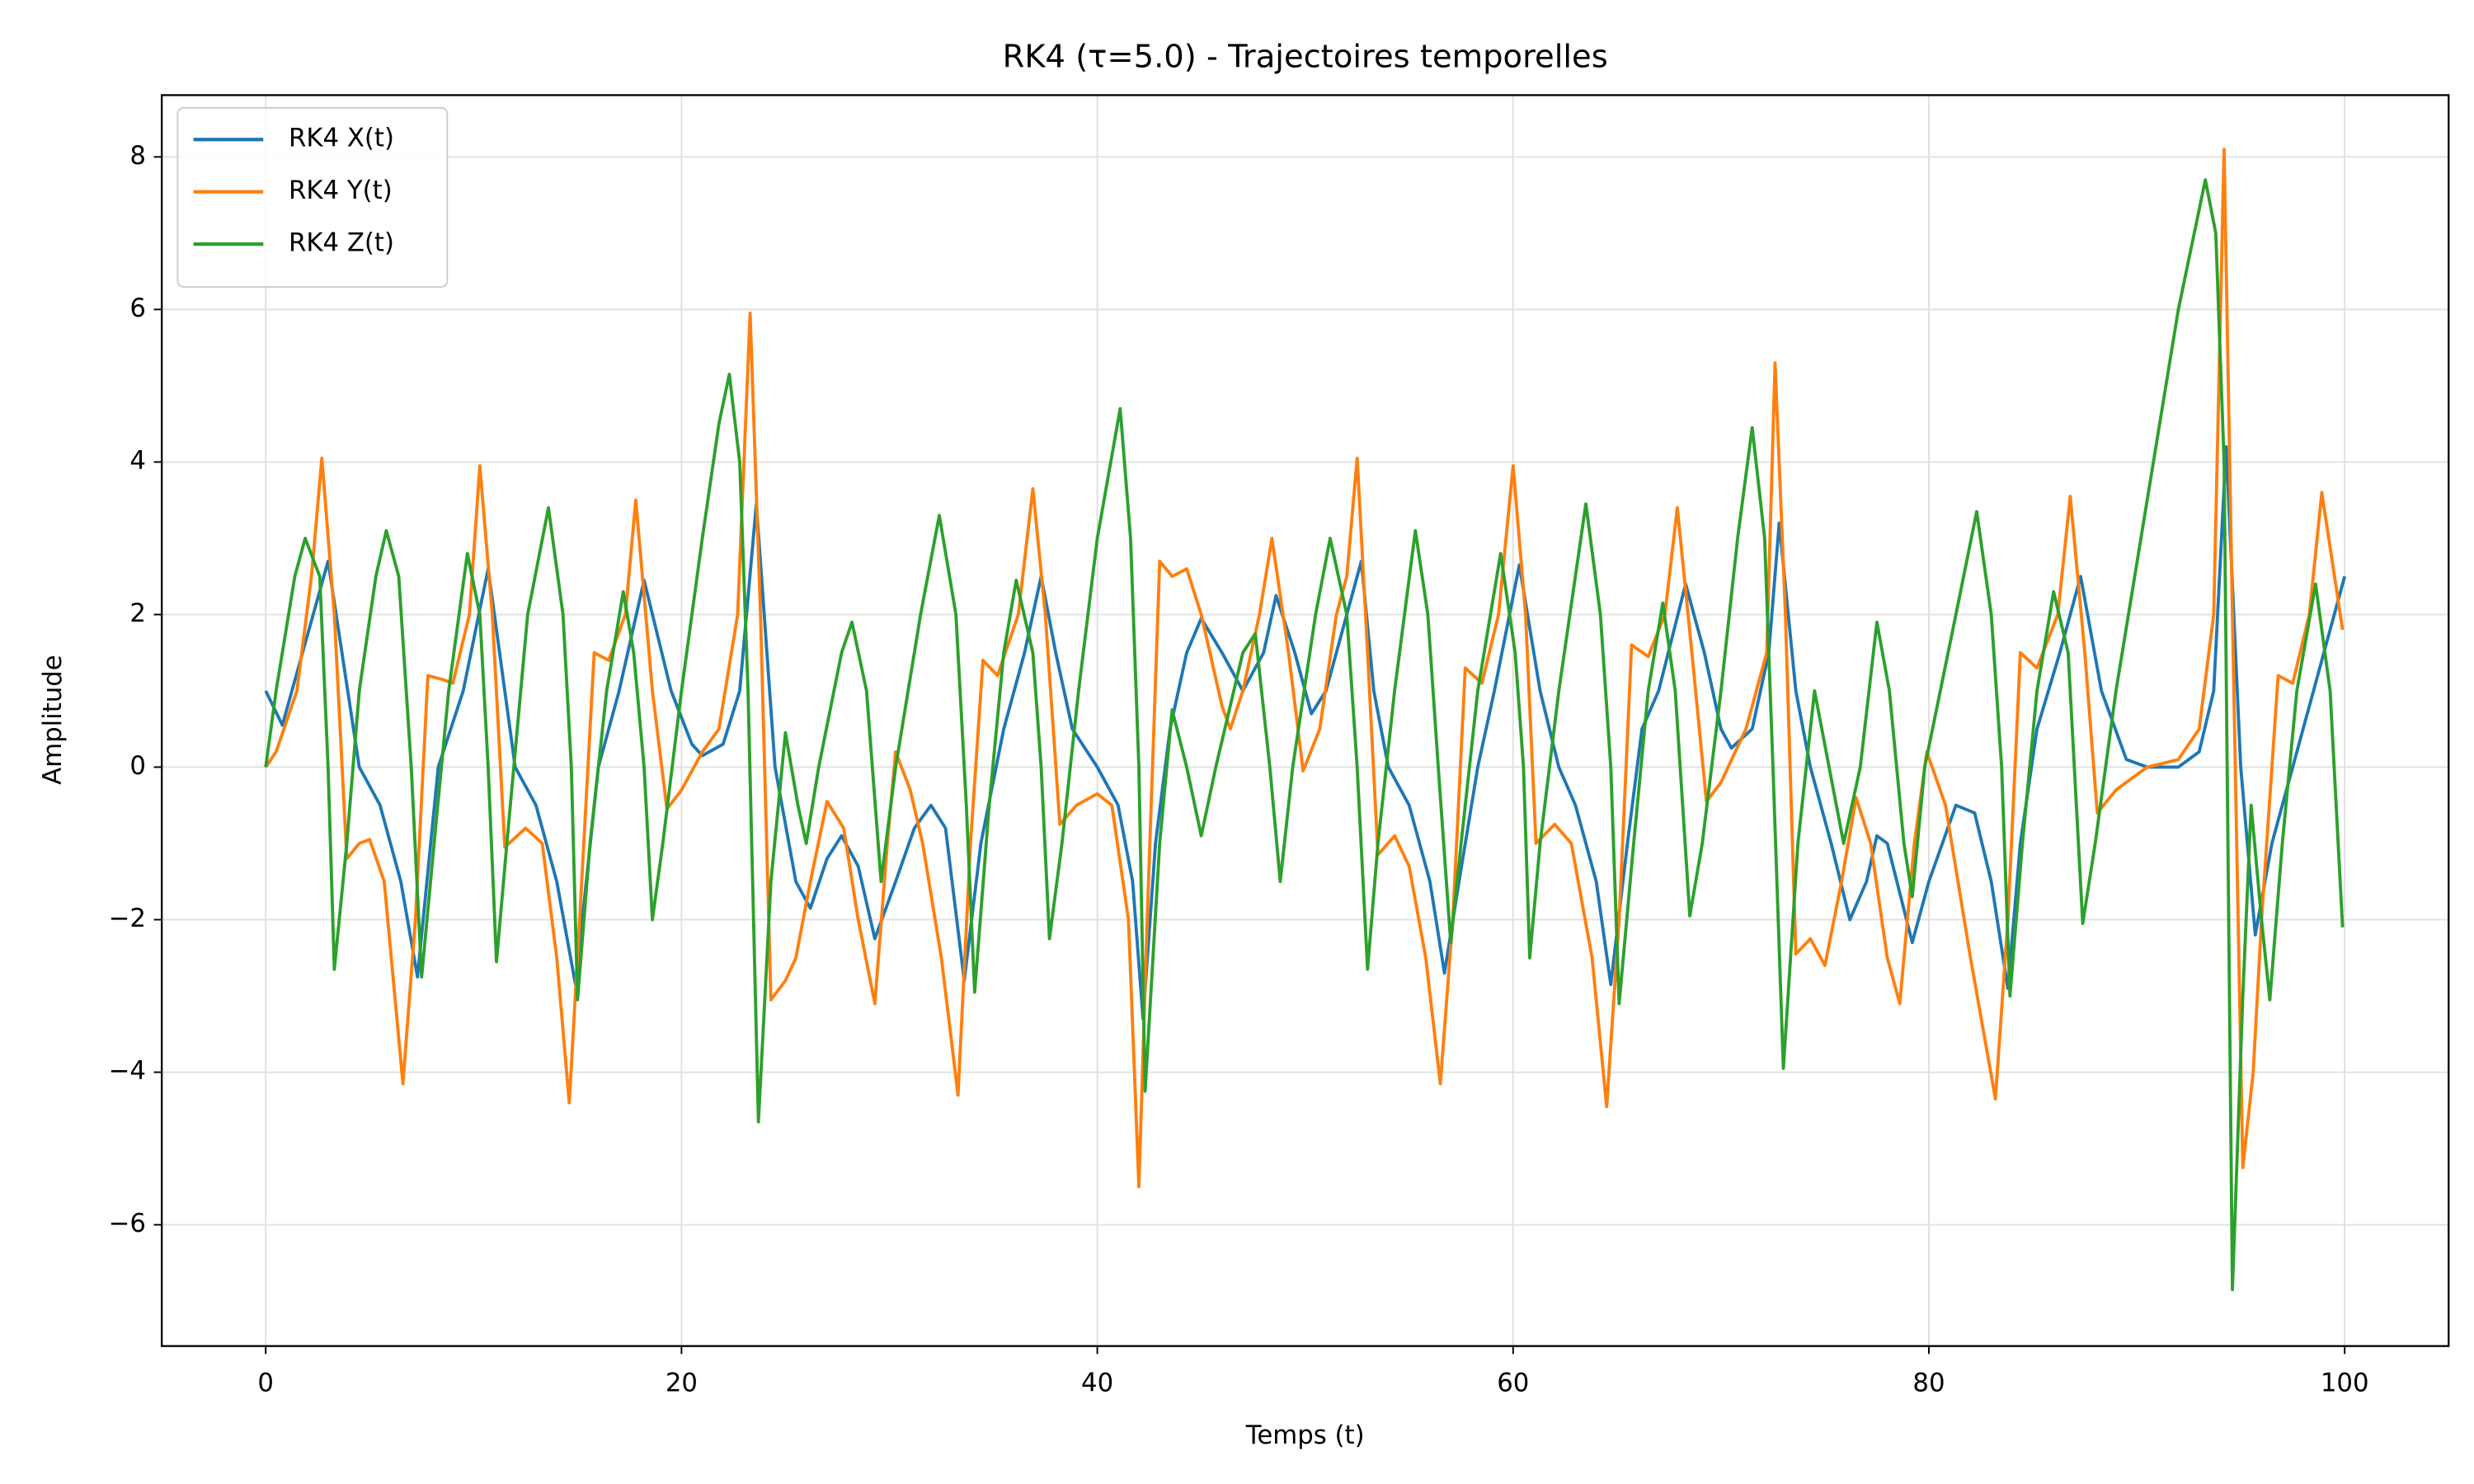 The image size is (2474, 1484). I want to click on x-tick-label: 20, so click(682, 1382).